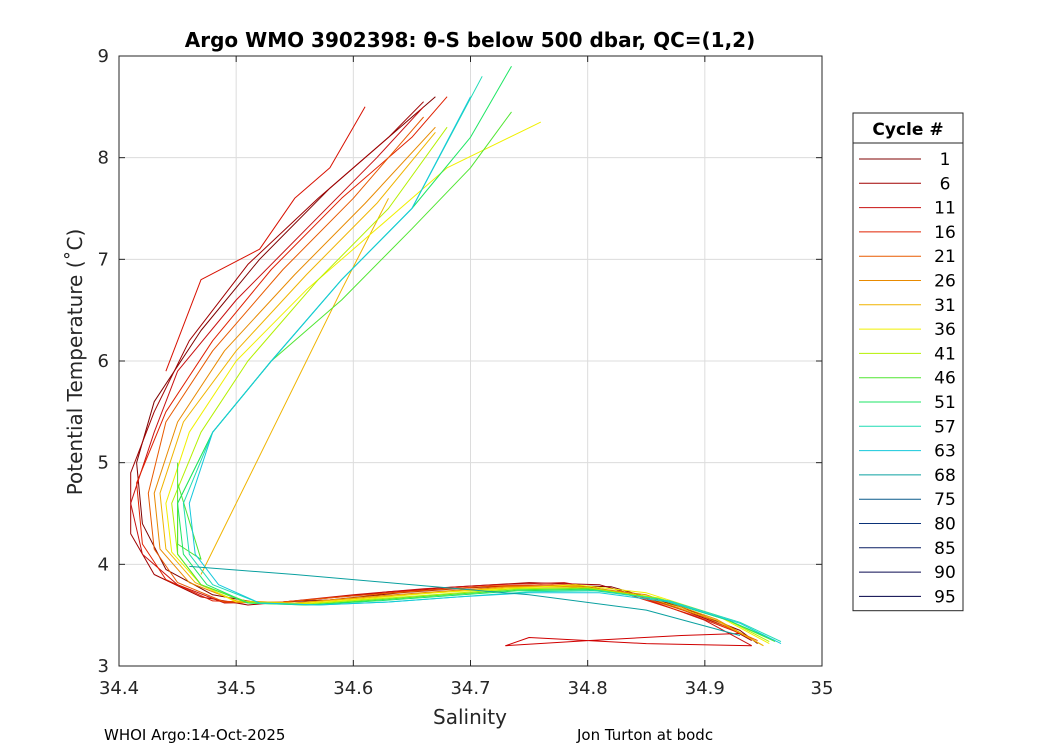 Image resolution: width=1050 pixels, height=750 pixels. I want to click on legend-entry-label: 51, so click(945, 403).